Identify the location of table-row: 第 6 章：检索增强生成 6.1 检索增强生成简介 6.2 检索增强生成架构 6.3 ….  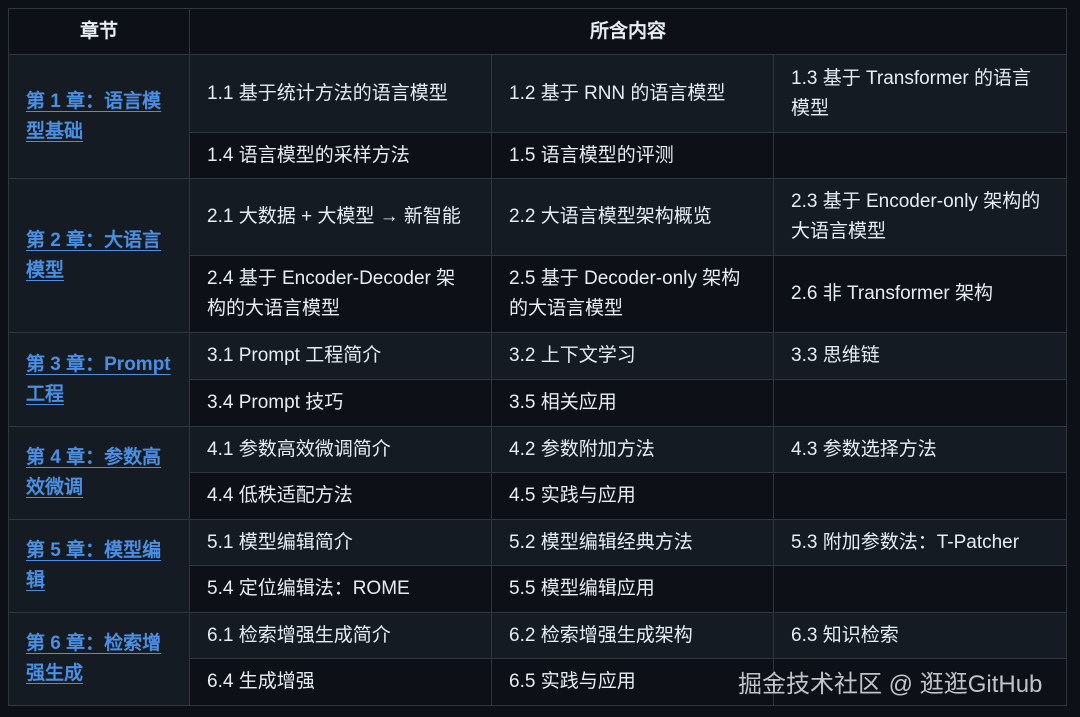
(538, 659).